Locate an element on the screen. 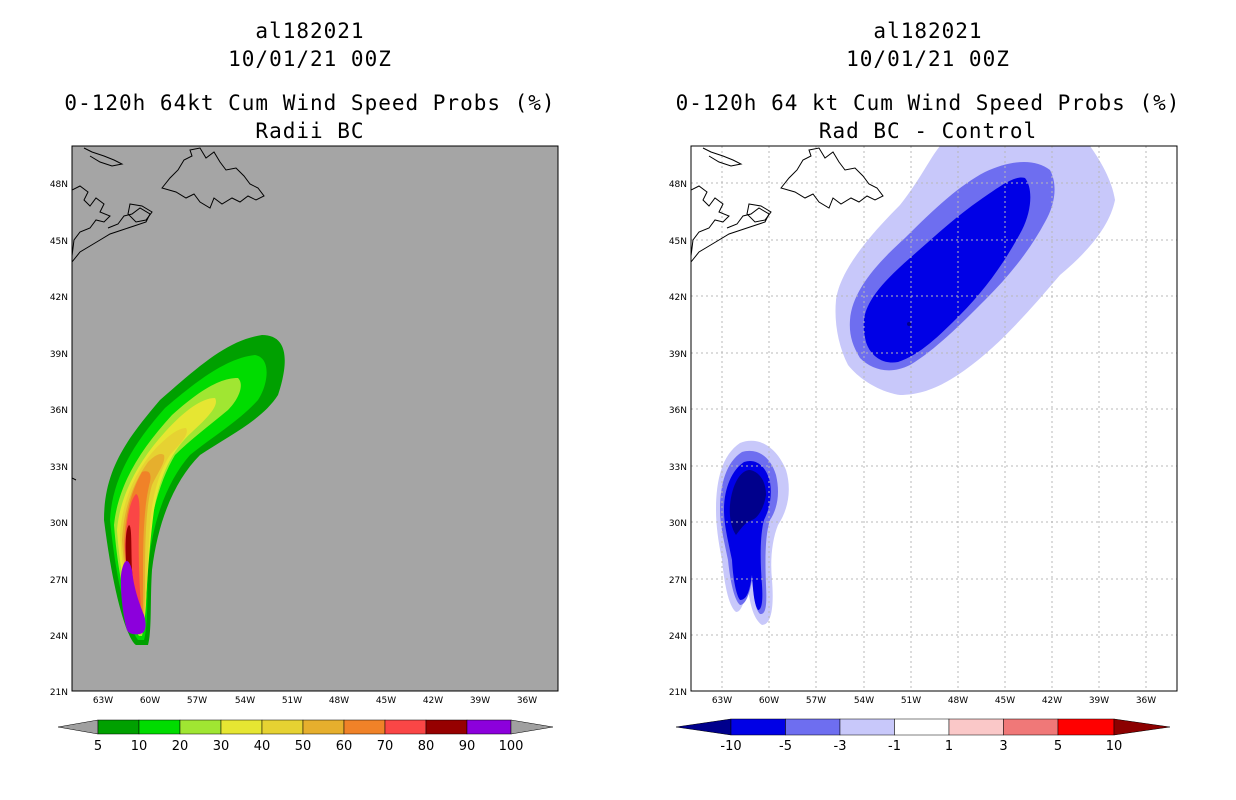 The width and height of the screenshot is (1236, 800). right-lon-label: 48W is located at coordinates (958, 701).